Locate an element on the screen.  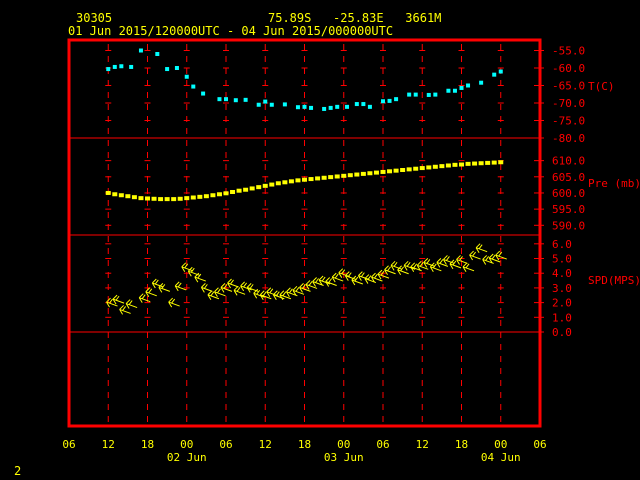
y-tick-label: 605.0 is located at coordinates (568, 177).